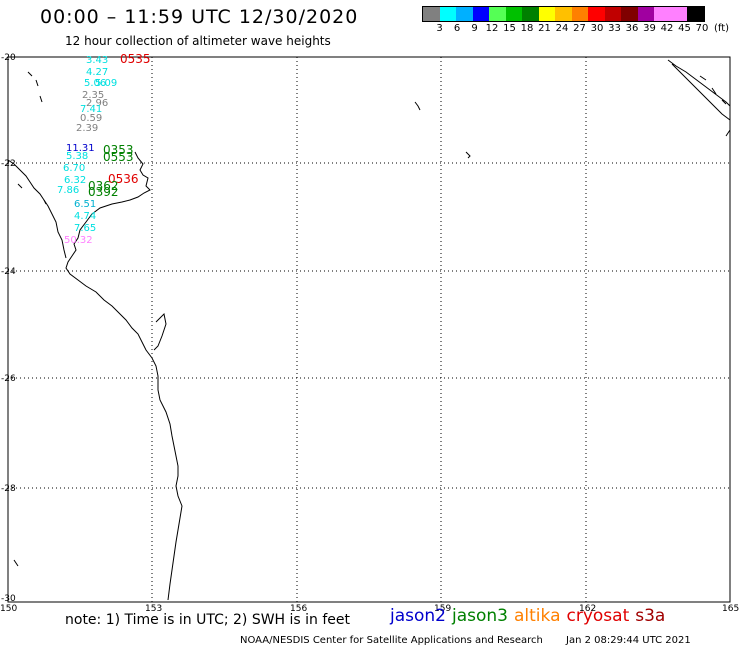 This screenshot has height=650, width=740. What do you see at coordinates (730, 609) in the screenshot?
I see `lon-label: 165` at bounding box center [730, 609].